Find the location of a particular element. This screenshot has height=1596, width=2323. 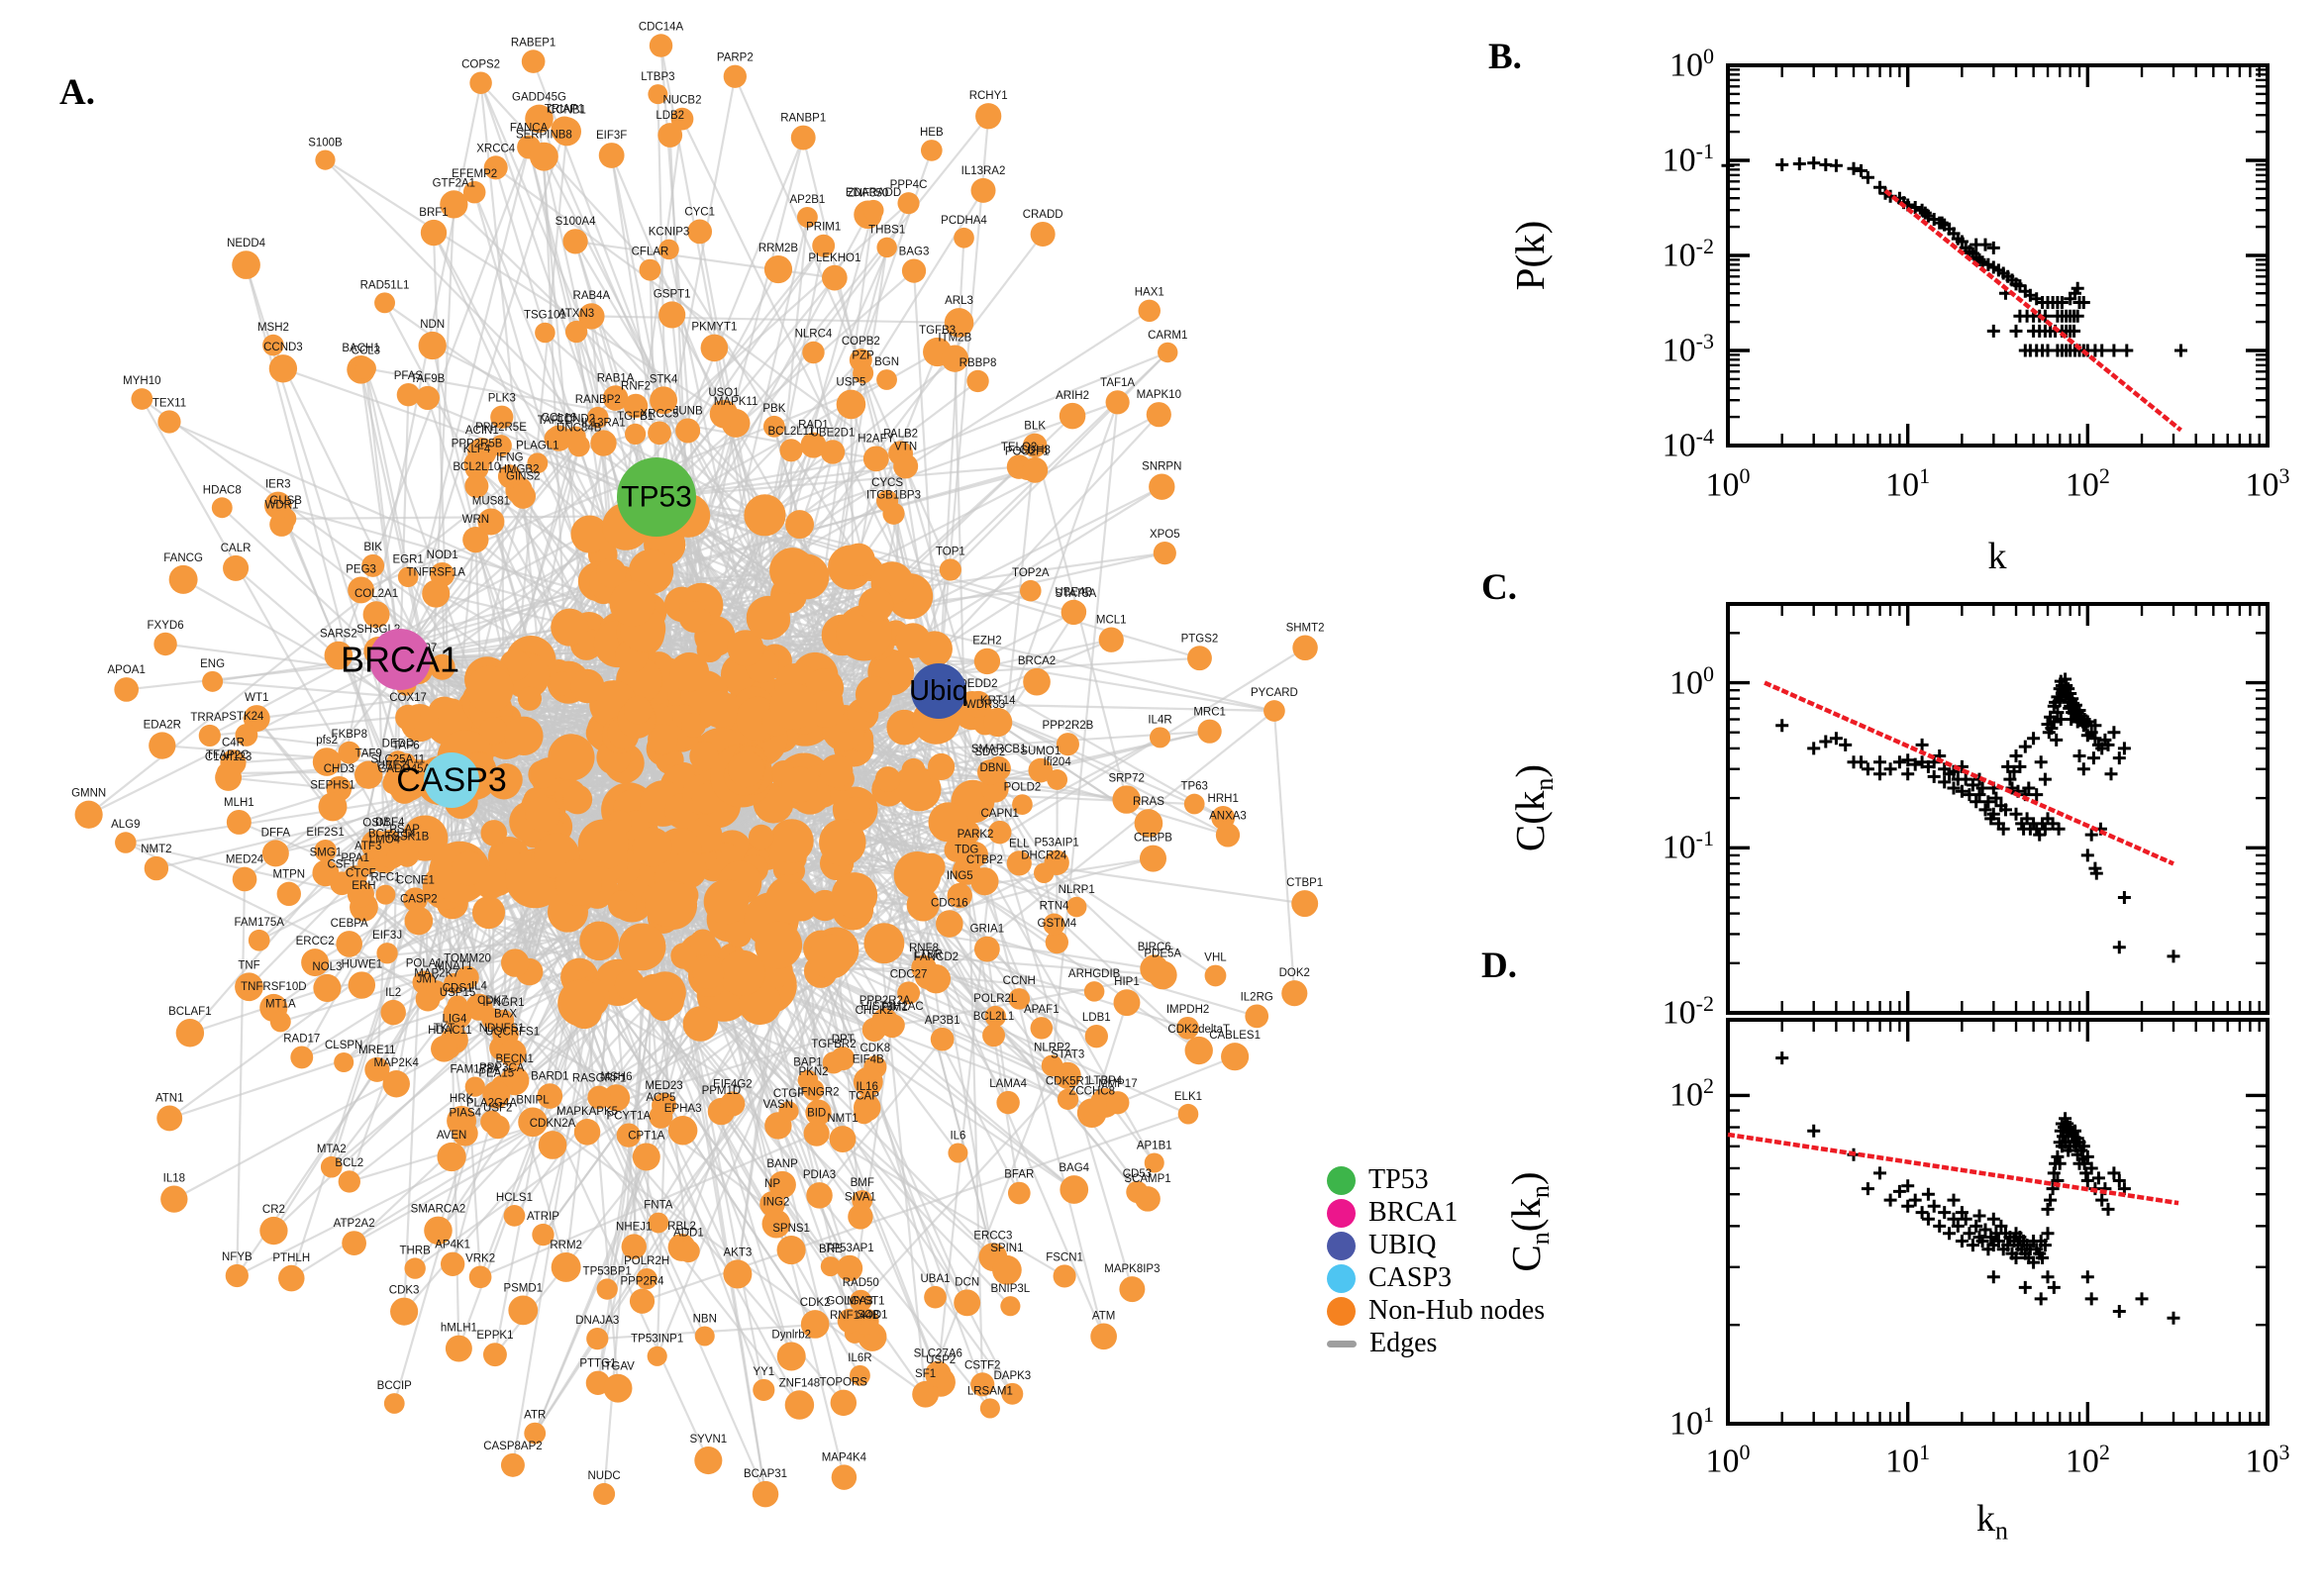

node-label: SOD1 is located at coordinates (872, 1316).